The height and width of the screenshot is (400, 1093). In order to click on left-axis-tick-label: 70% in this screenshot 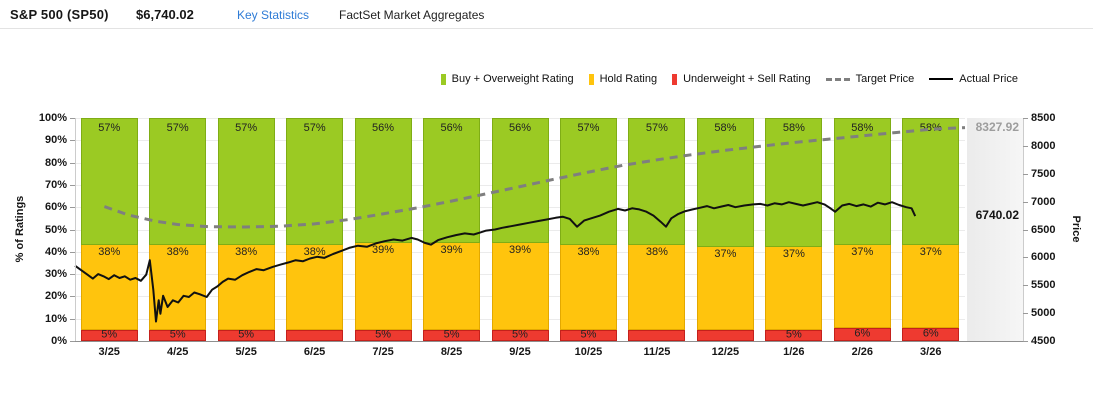, I will do `click(55, 184)`.